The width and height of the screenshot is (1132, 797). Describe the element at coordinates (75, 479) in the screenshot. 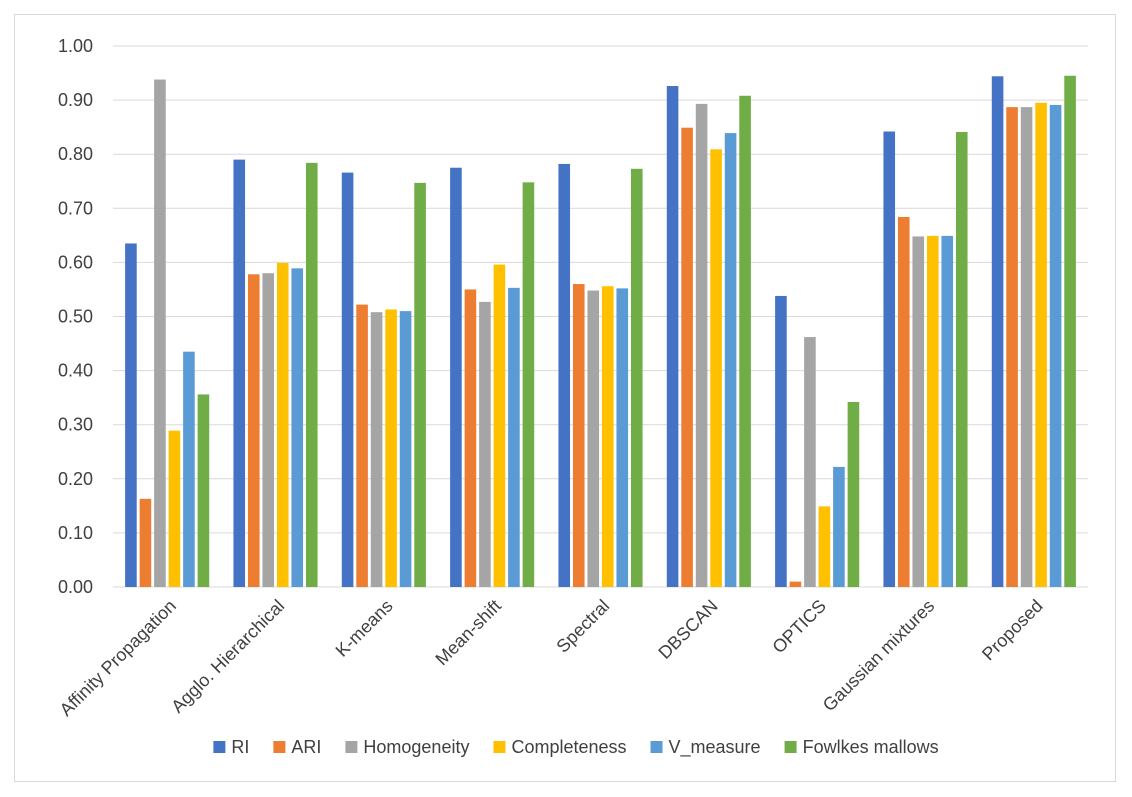

I see `y-tick-label: 0.20` at that location.